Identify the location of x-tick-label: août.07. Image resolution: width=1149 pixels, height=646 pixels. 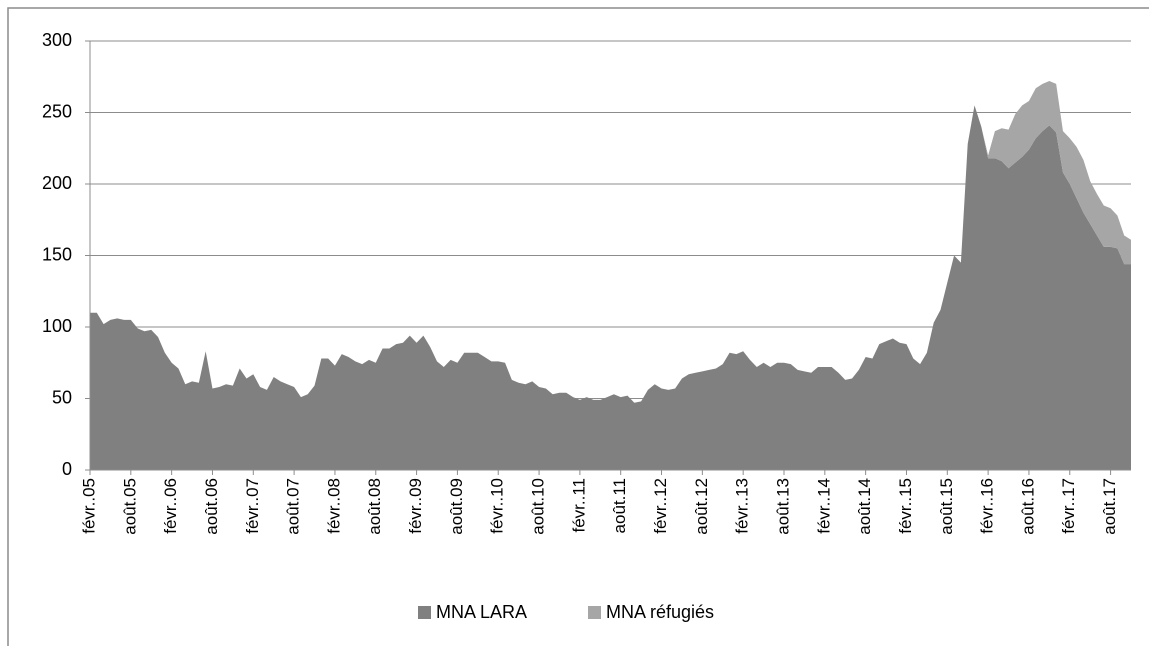
(293, 506).